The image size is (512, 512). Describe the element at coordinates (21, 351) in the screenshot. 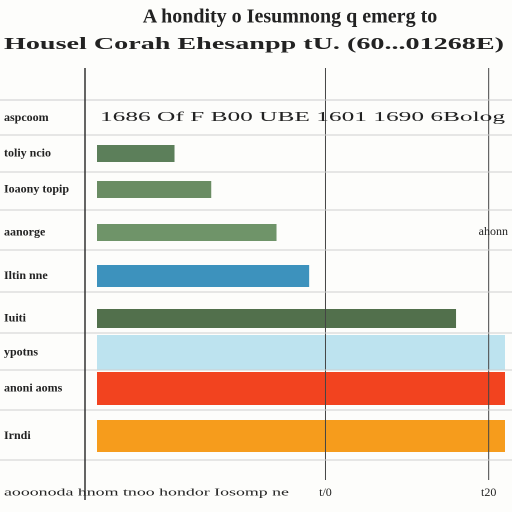

I see `y-tick-label: ypotns` at that location.